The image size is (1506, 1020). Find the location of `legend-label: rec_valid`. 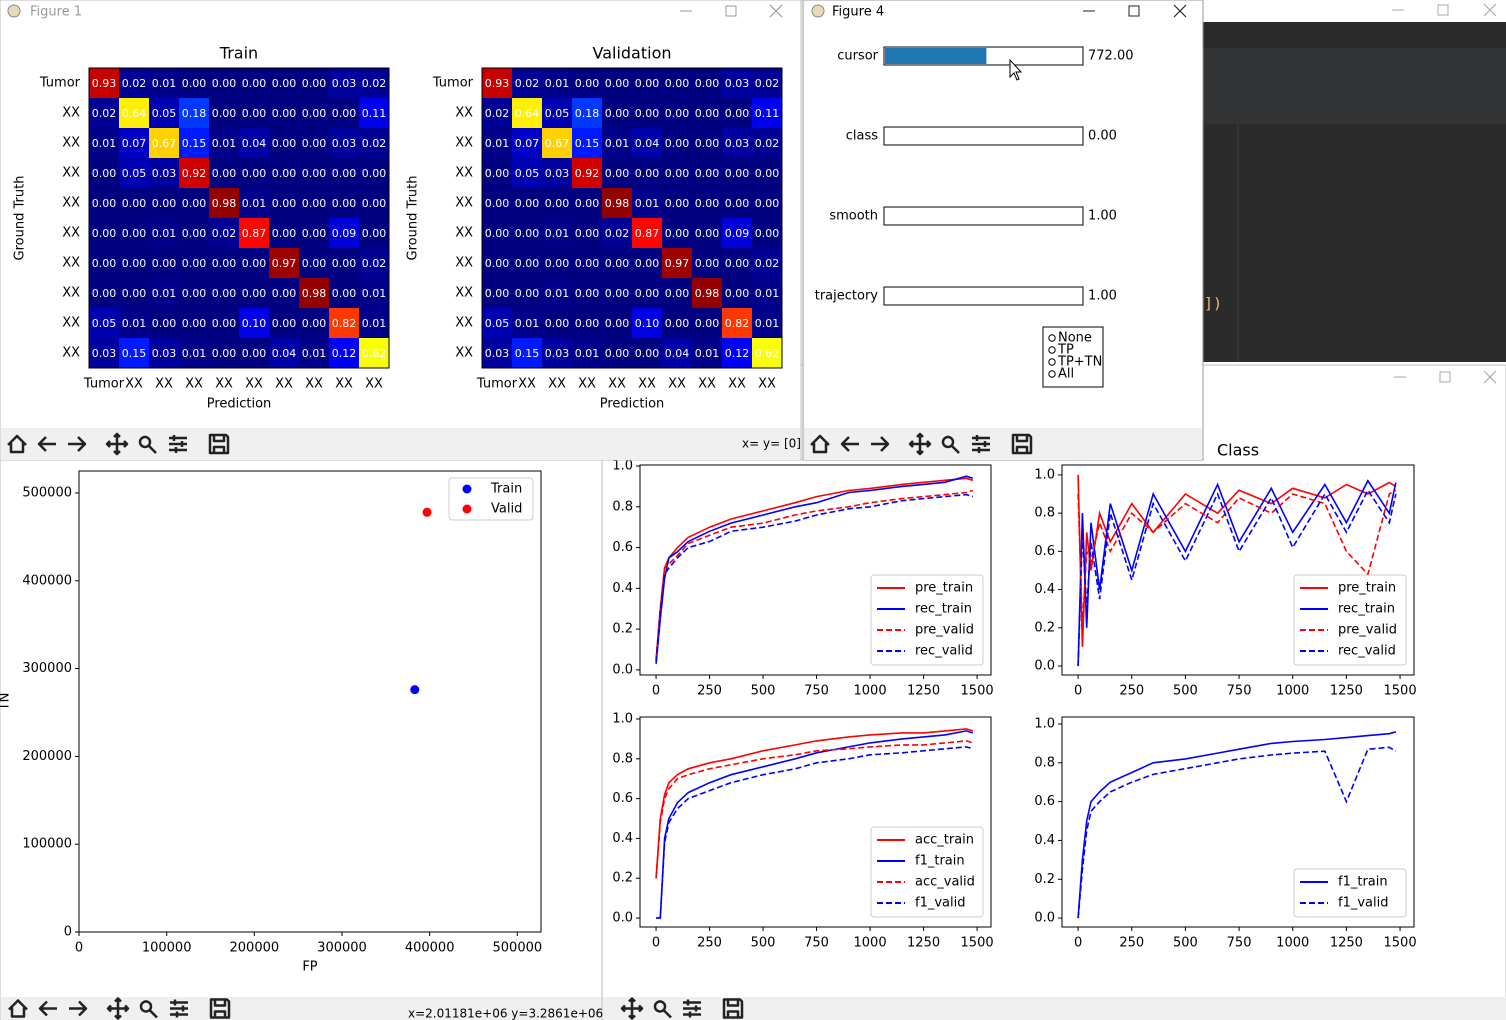

legend-label: rec_valid is located at coordinates (1367, 651).